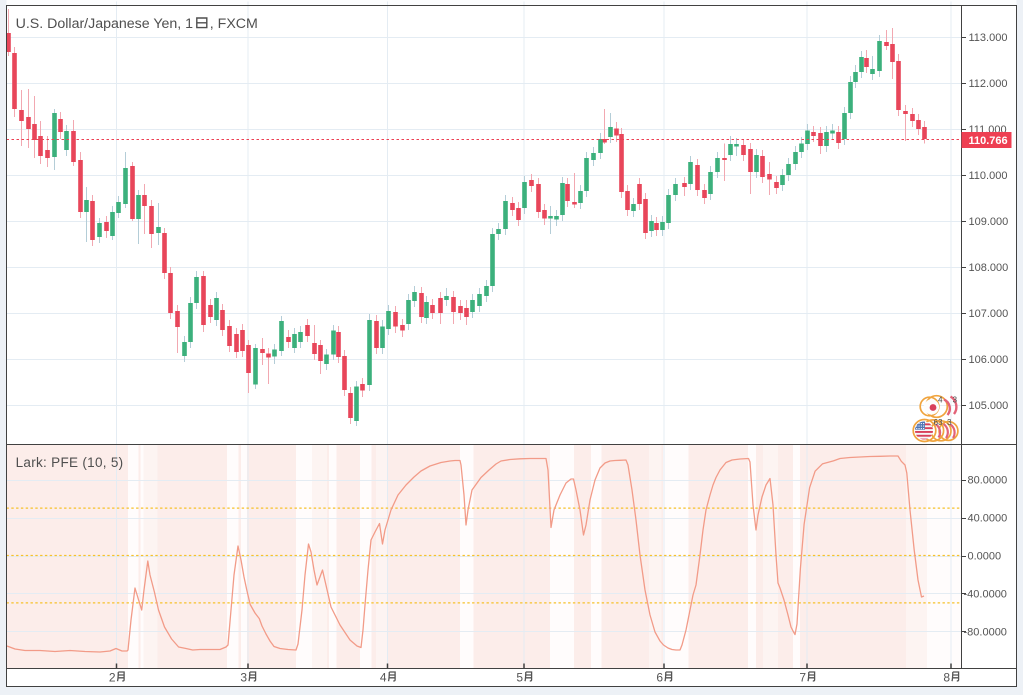  Describe the element at coordinates (989, 268) in the screenshot. I see `svg-text: 108.000` at that location.